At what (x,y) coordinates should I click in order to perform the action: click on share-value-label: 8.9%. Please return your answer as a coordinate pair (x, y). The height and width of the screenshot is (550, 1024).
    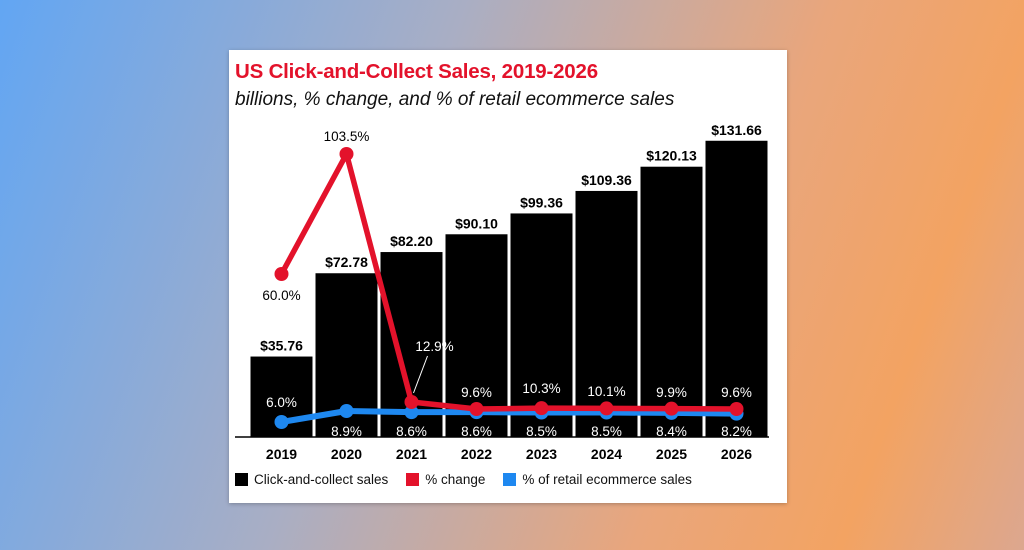
    Looking at the image, I should click on (346, 431).